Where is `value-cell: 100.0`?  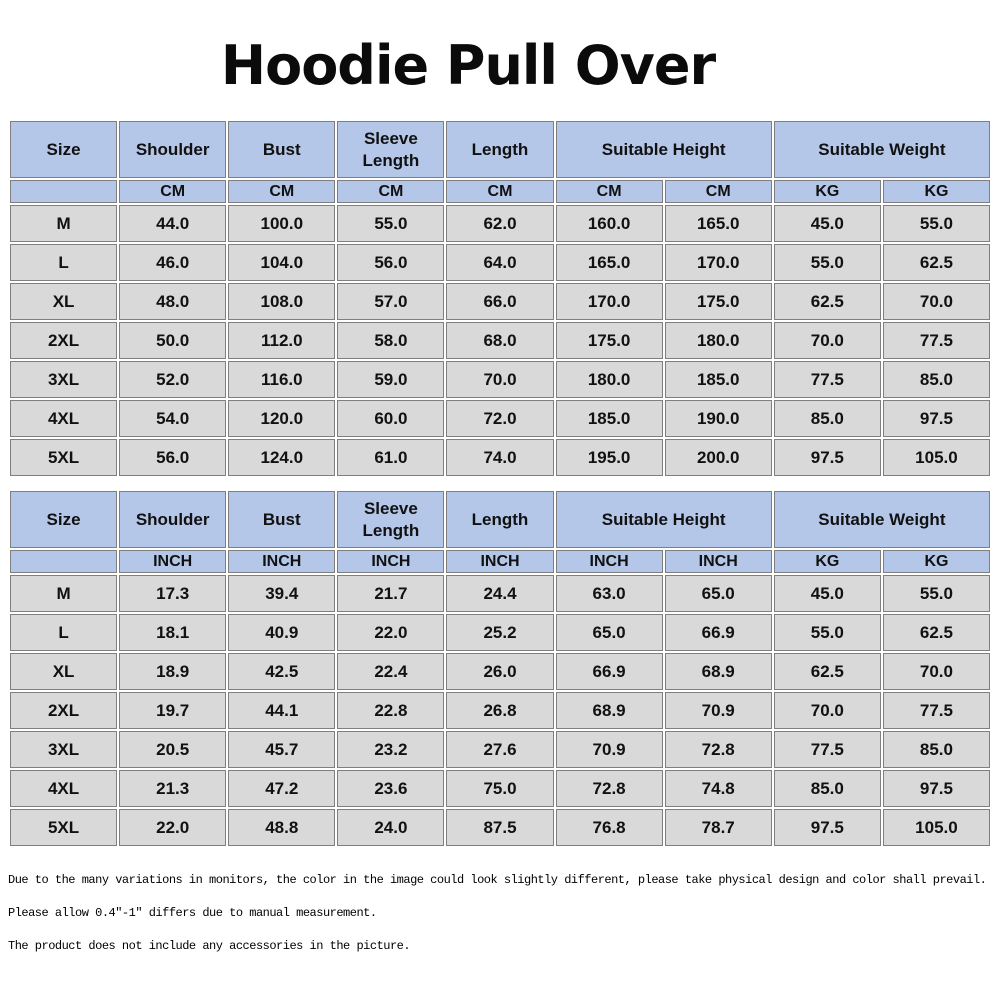
value-cell: 100.0 is located at coordinates (282, 223).